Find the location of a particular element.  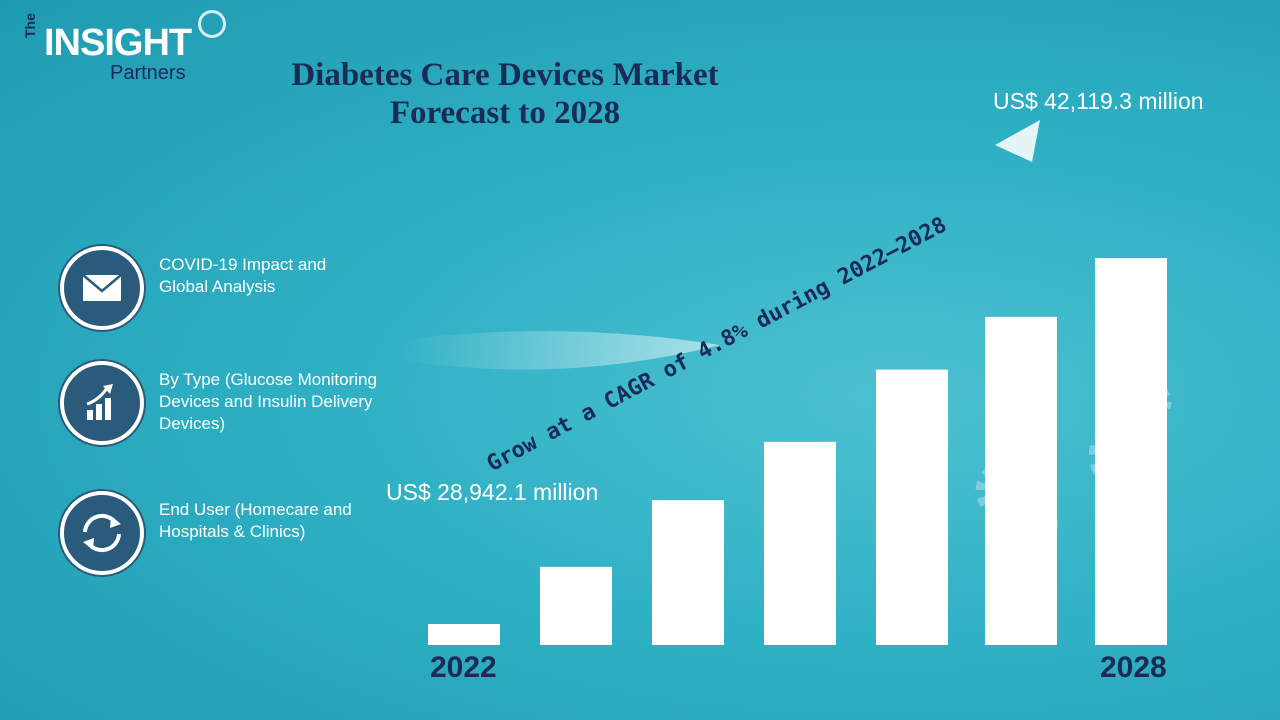

title-line-1: Diabetes Care Devices Market is located at coordinates (505, 75).